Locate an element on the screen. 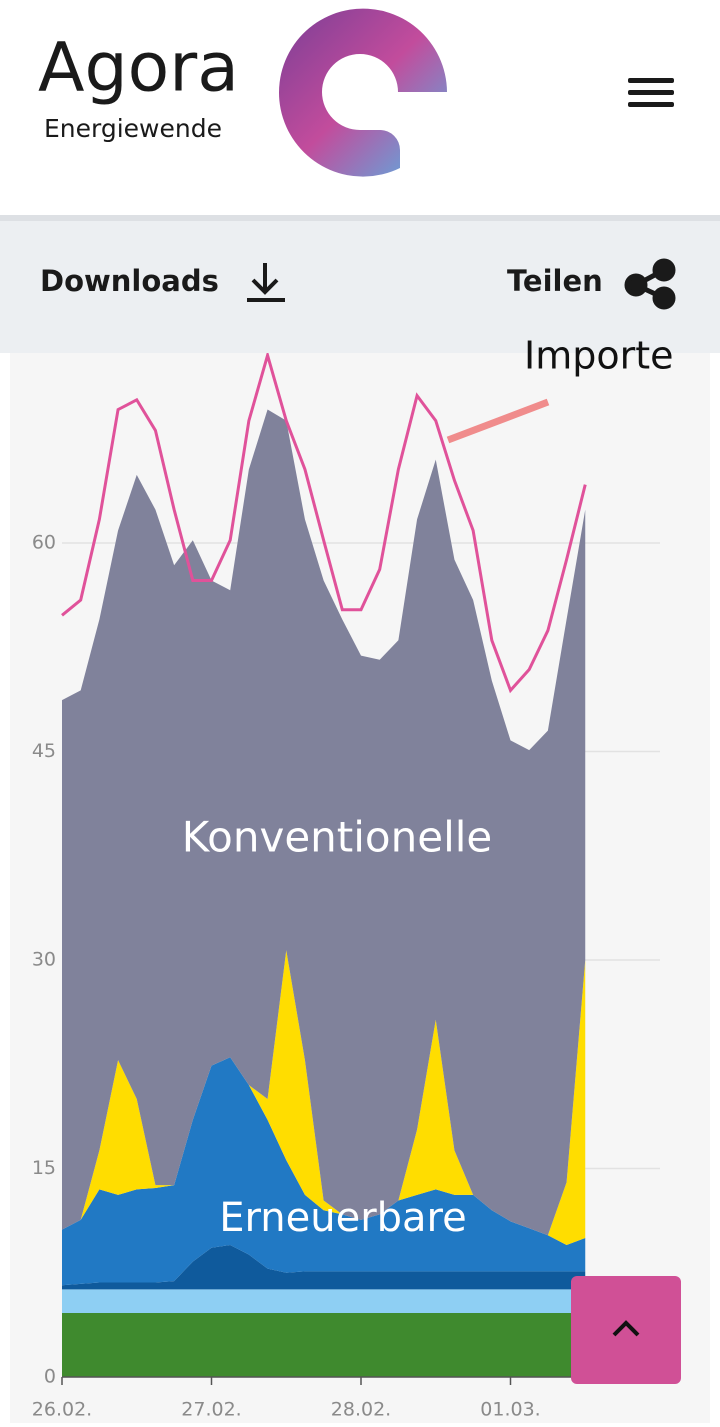 The image size is (720, 1427). y-tick-label: 30 is located at coordinates (44, 960).